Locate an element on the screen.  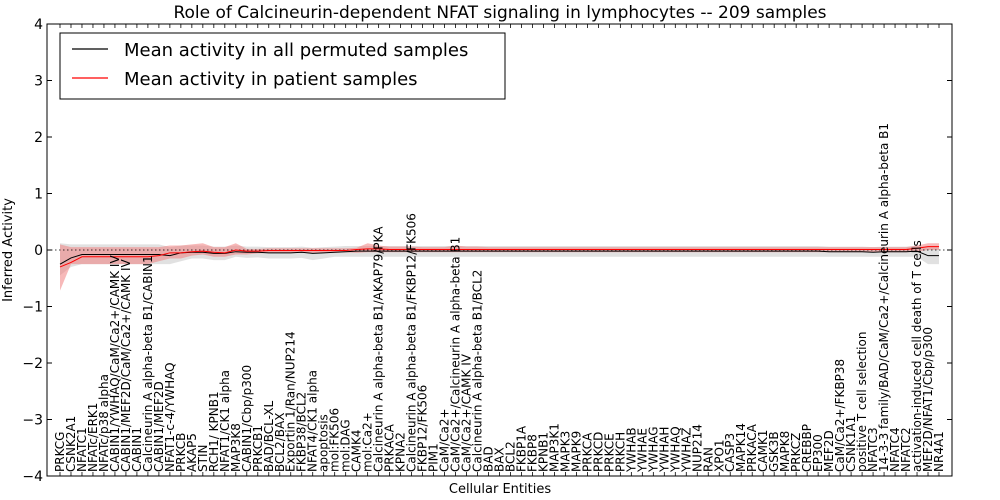
x-tick-label: positive T cell selection is located at coordinates (862, 402).